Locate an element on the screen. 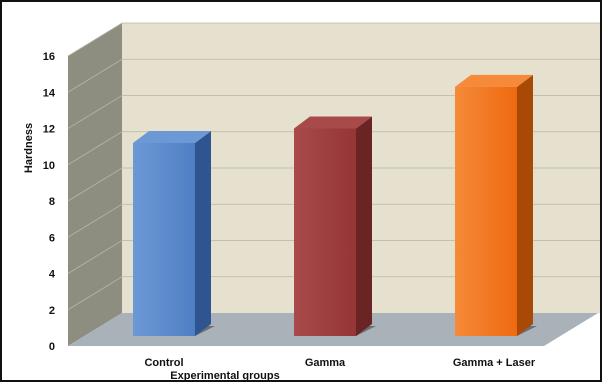 The image size is (602, 382). bar-control is located at coordinates (174, 233).